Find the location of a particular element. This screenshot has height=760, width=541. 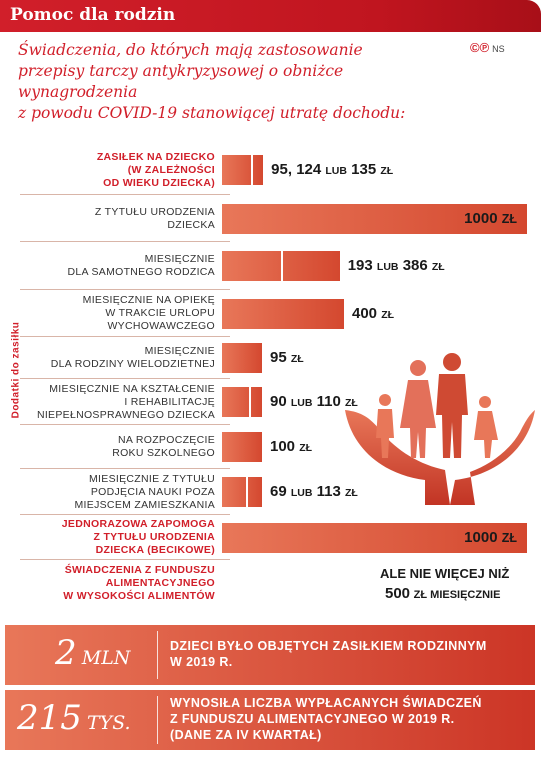

category-label-line: na rozpoczęcie is located at coordinates (166, 440).